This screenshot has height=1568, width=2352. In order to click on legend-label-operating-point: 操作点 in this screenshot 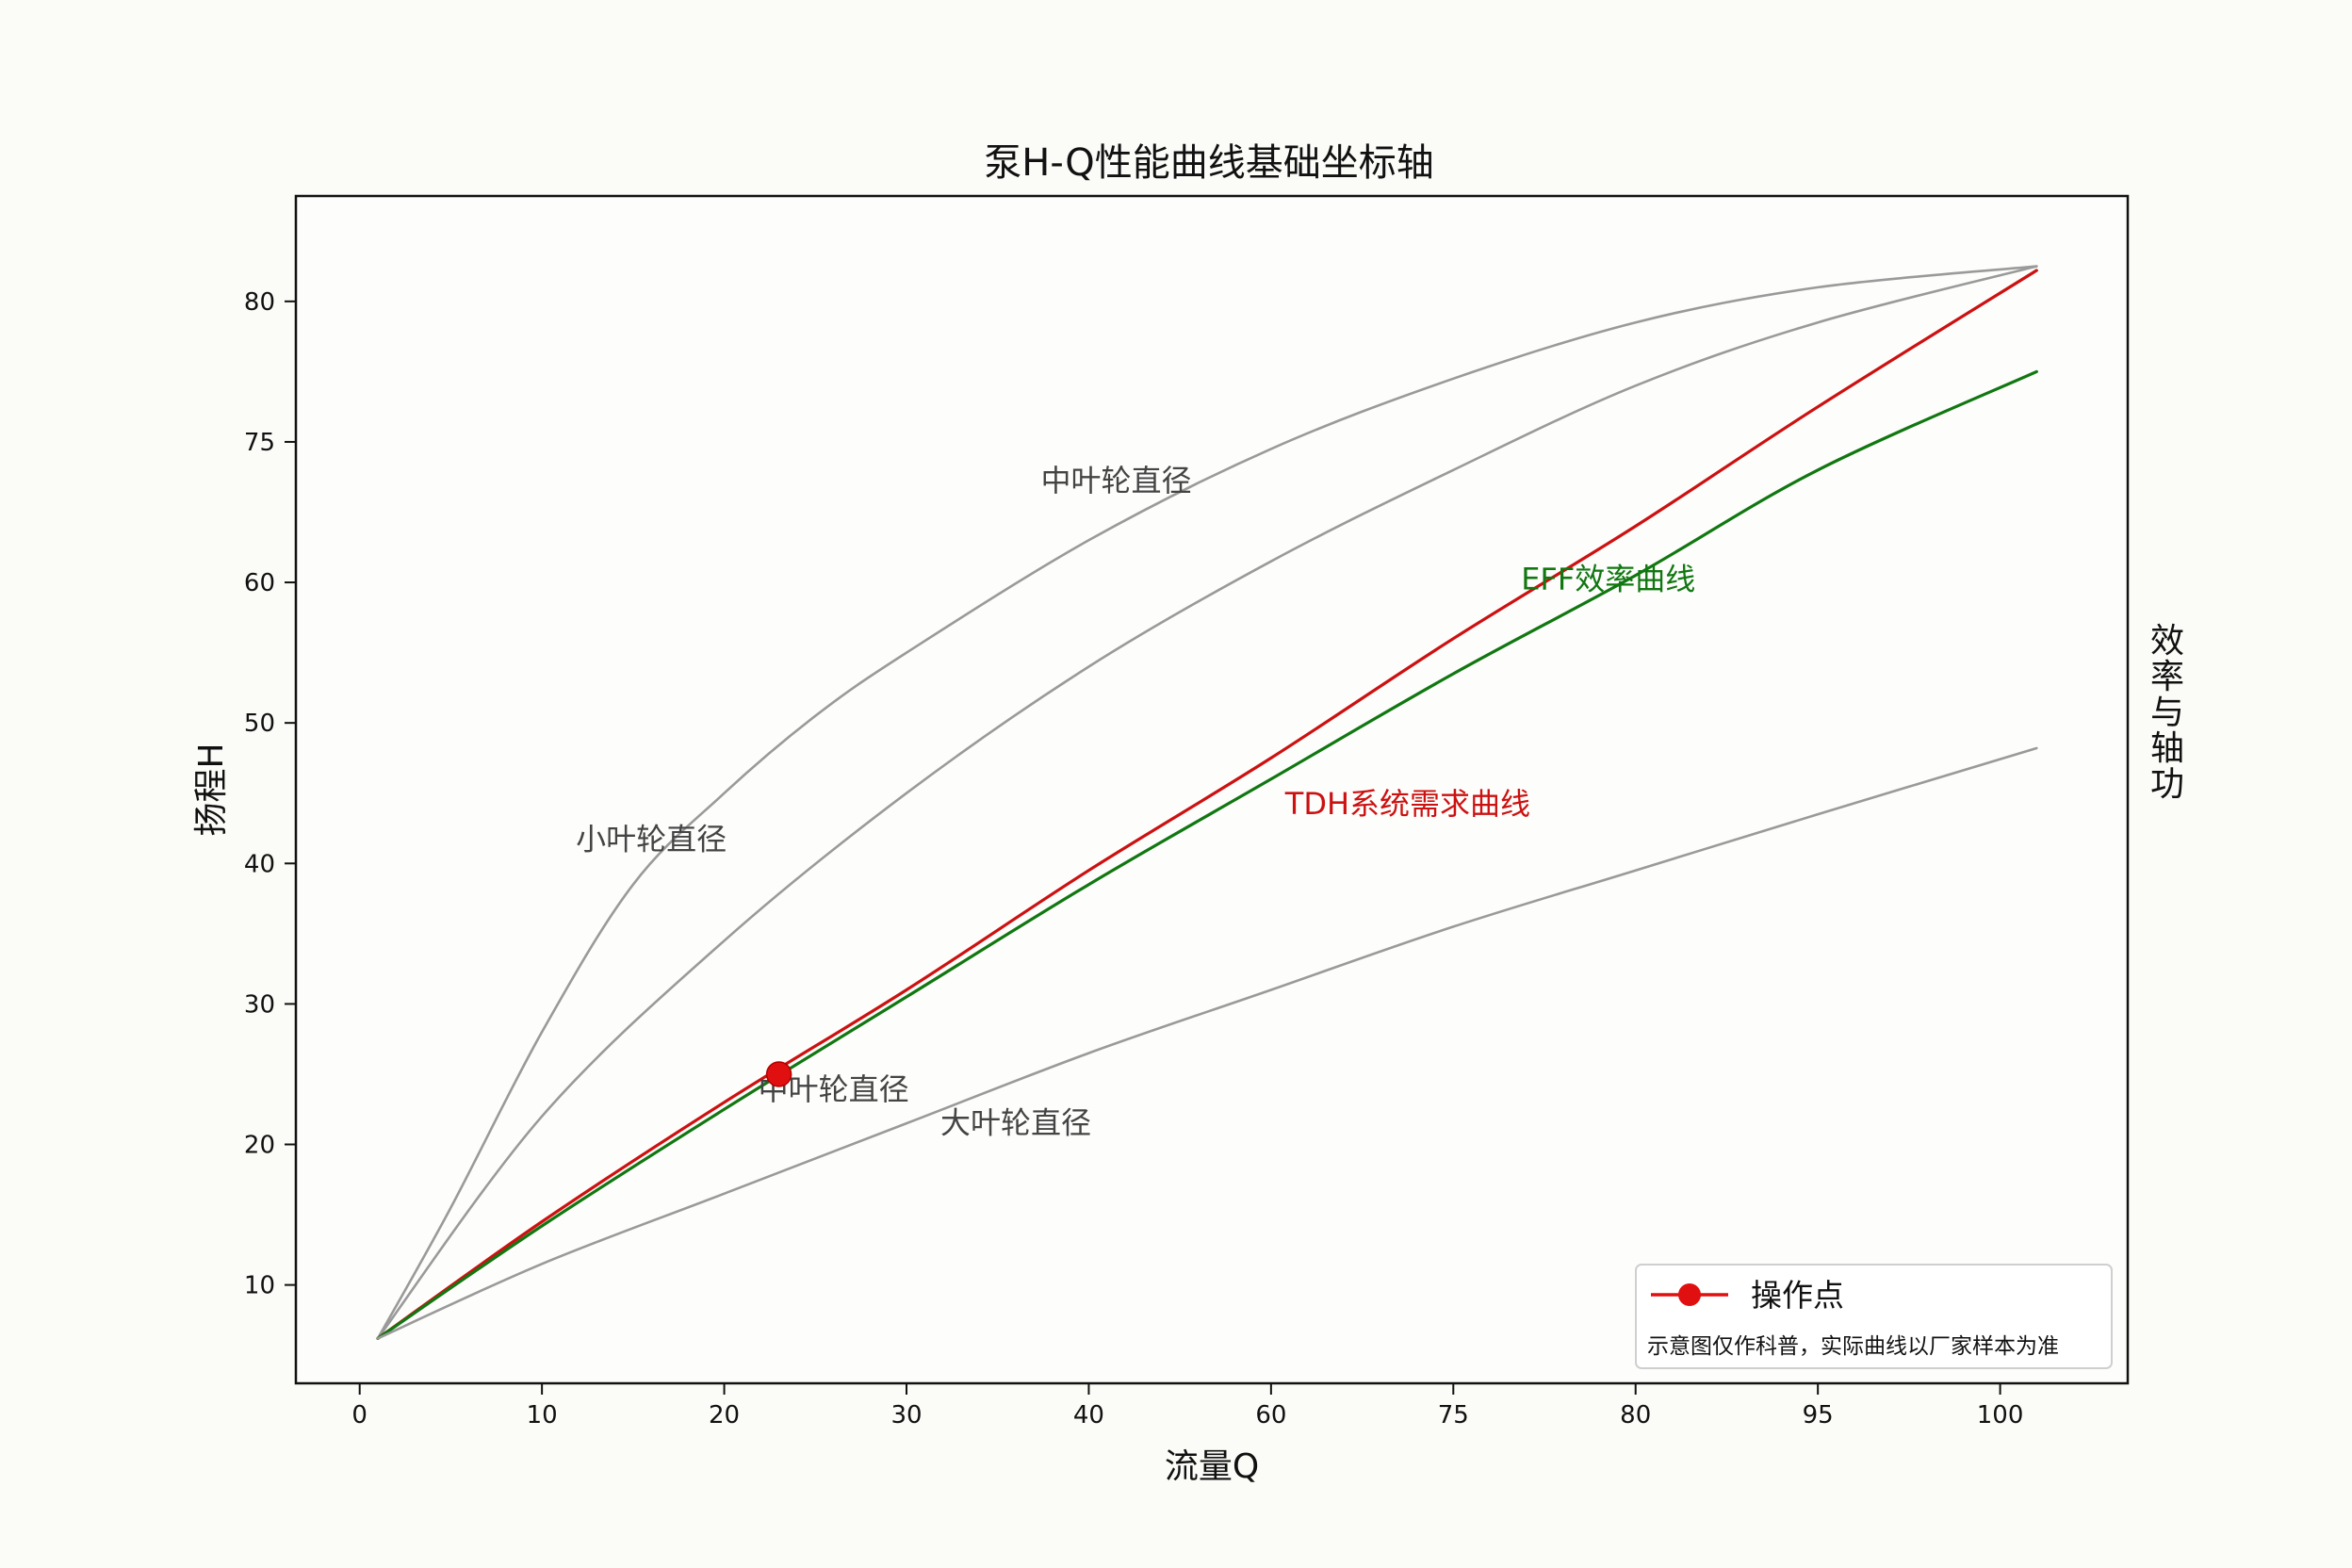, I will do `click(1797, 1295)`.